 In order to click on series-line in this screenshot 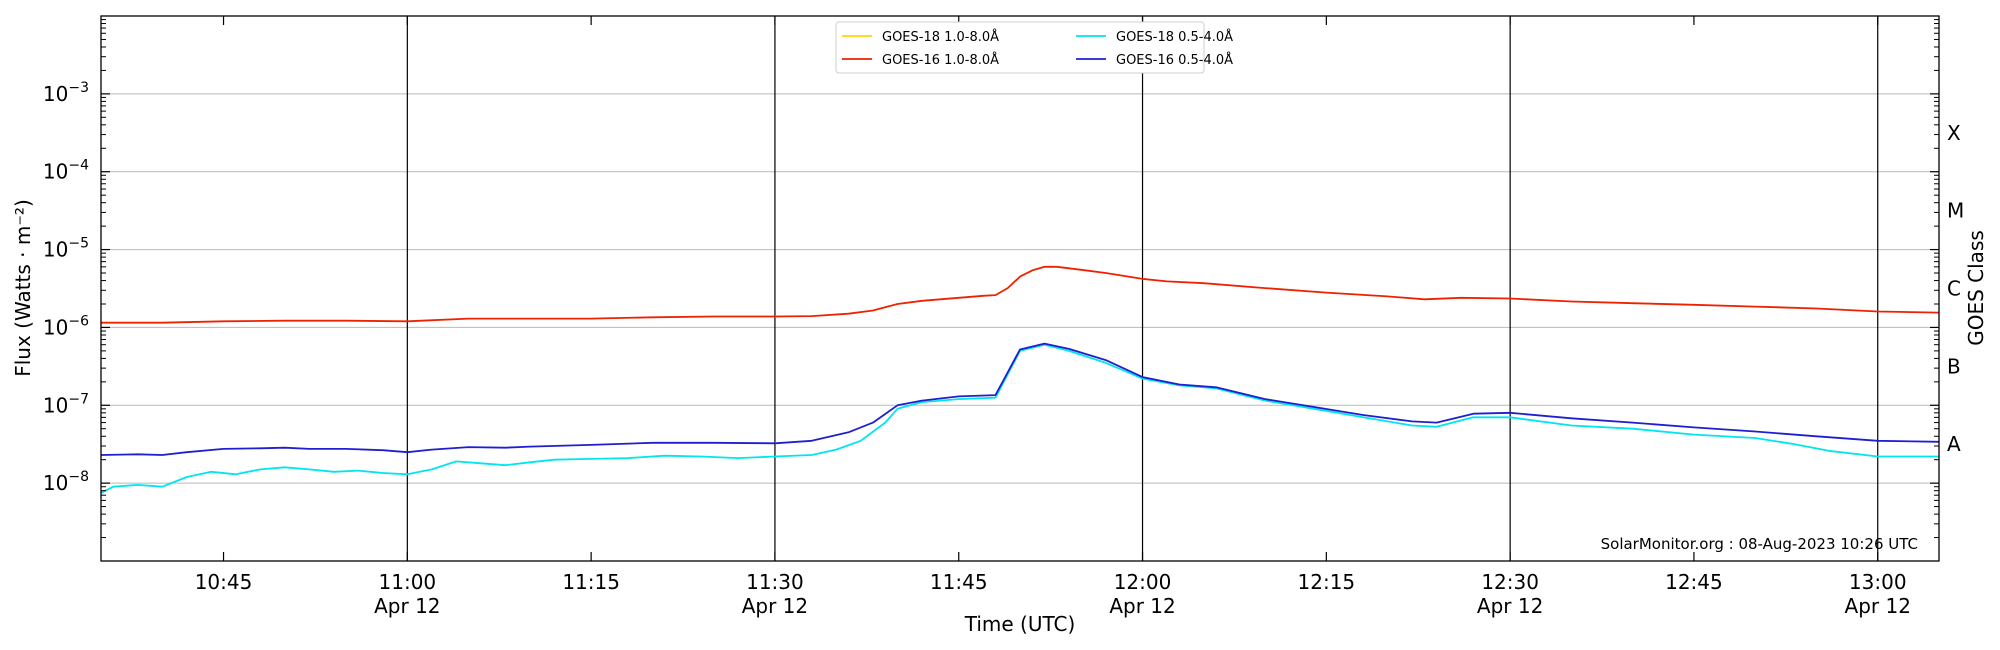, I will do `click(1020, 294)`.